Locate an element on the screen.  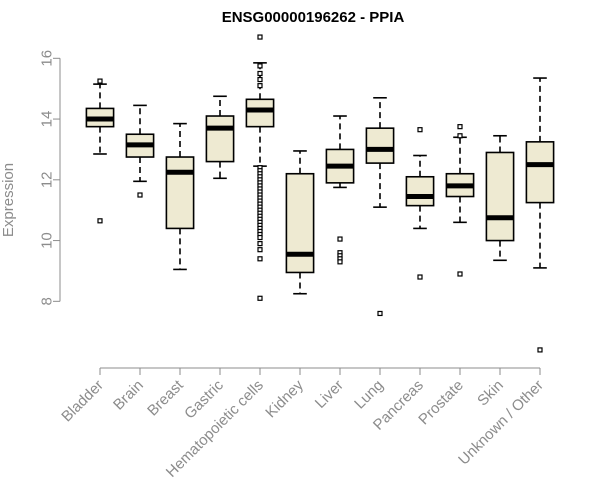
x-tick-label: Bladder is located at coordinates (82, 401).